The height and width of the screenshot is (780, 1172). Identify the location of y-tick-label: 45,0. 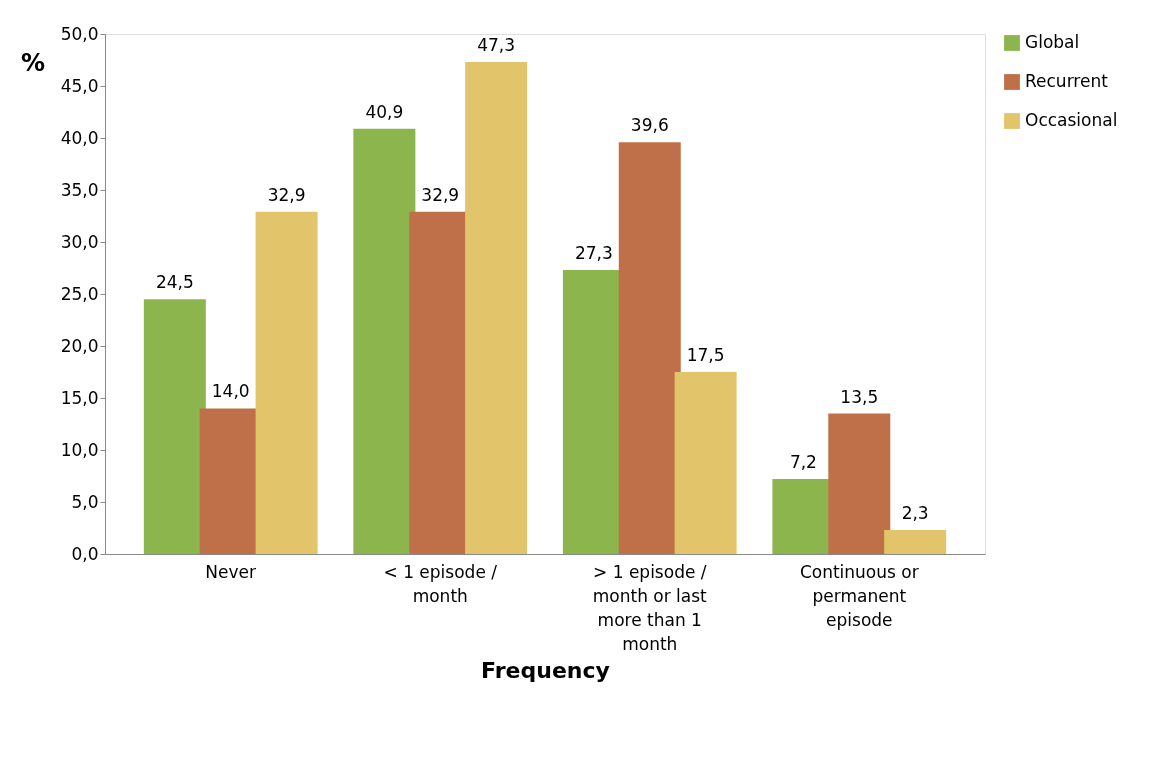
(79, 85).